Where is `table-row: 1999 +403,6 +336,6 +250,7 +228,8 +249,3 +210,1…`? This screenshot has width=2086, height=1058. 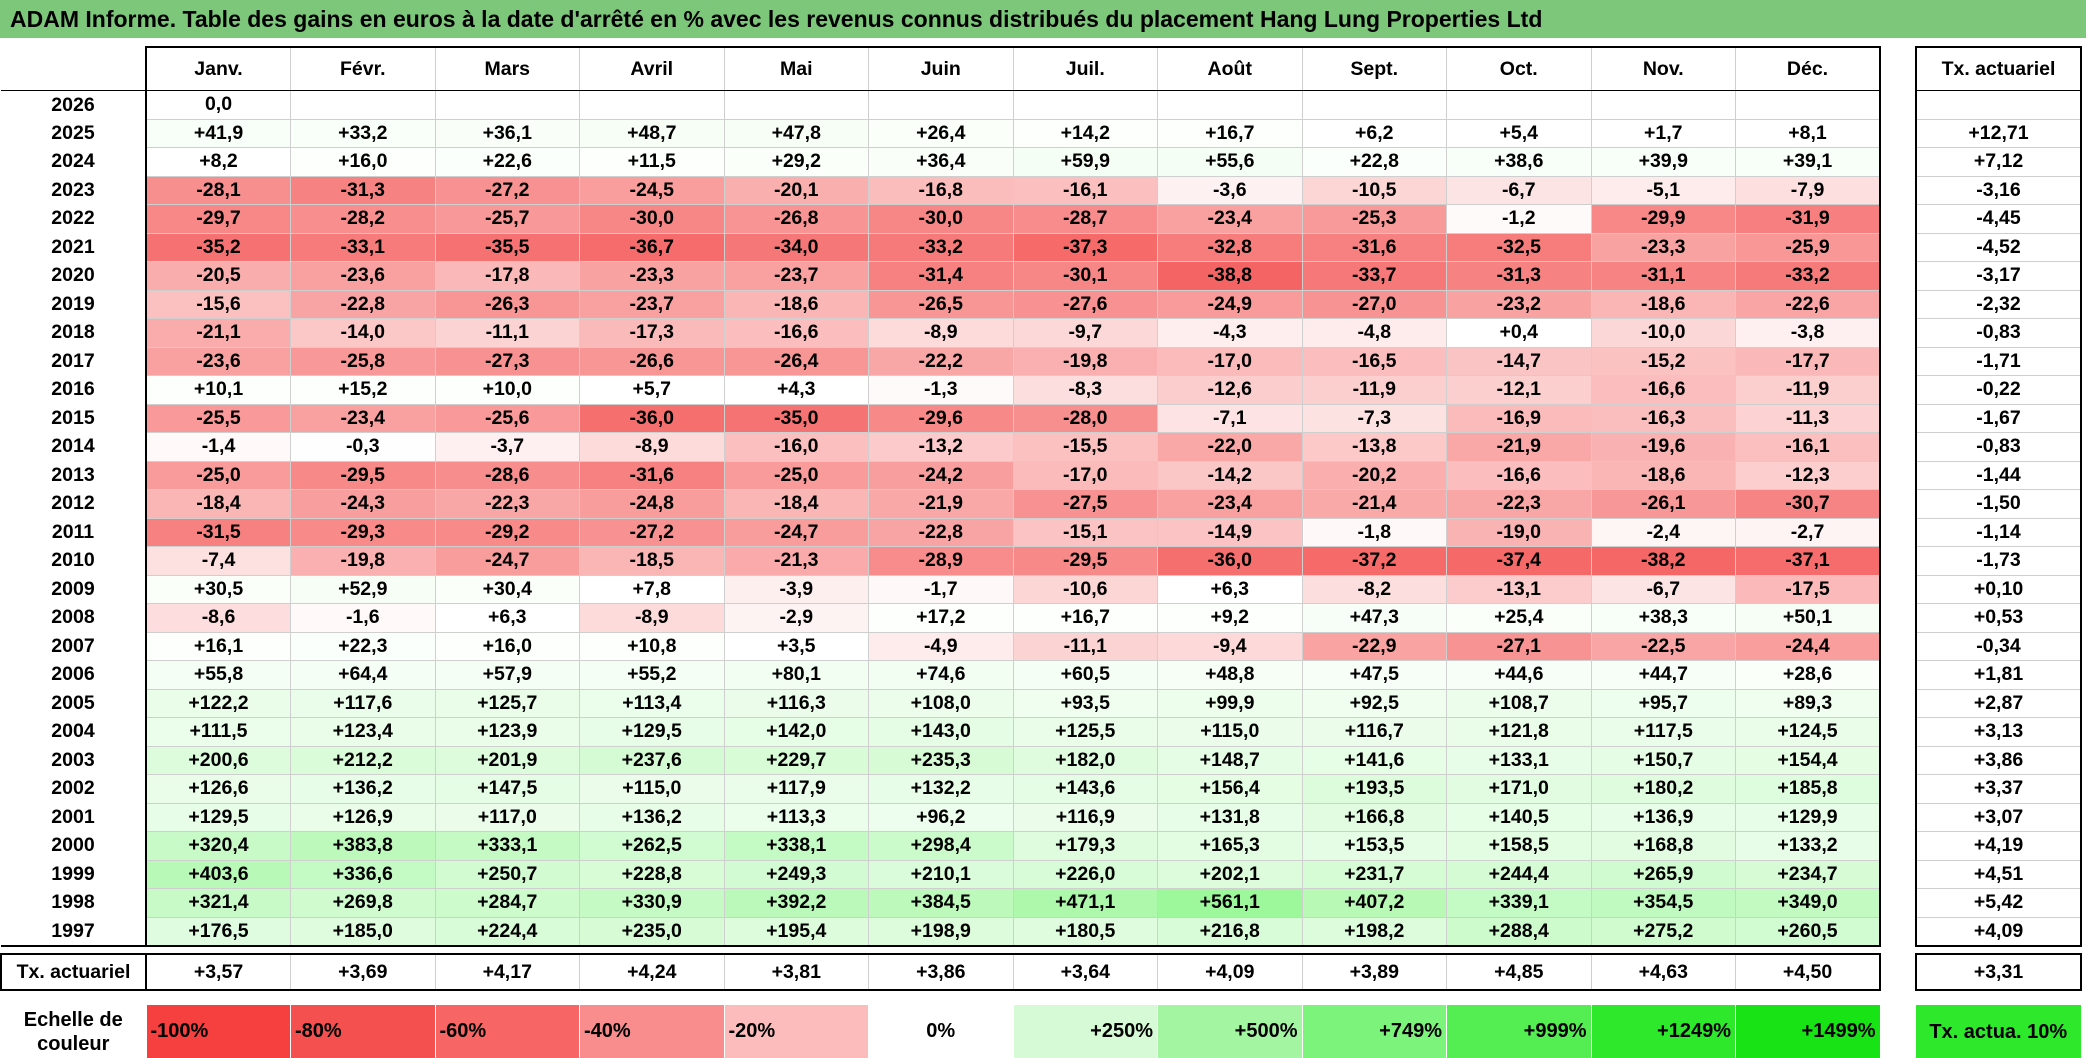
table-row: 1999 +403,6 +336,6 +250,7 +228,8 +249,3 +210,1… is located at coordinates (1041, 874).